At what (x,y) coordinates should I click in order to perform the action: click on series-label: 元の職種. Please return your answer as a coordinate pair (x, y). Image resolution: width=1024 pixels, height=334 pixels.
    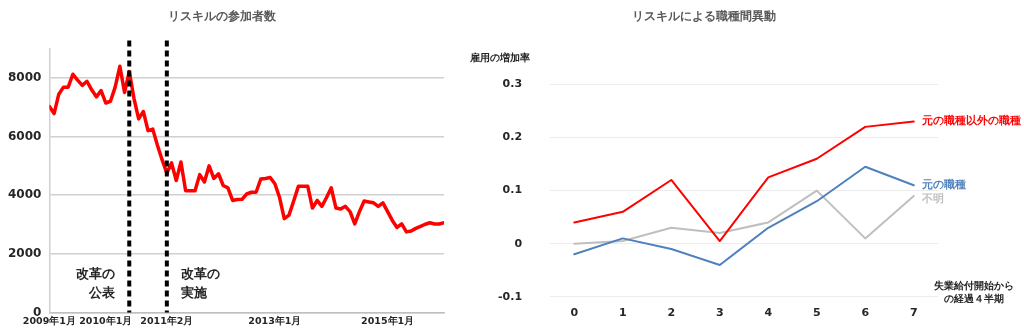
    Looking at the image, I should click on (943, 184).